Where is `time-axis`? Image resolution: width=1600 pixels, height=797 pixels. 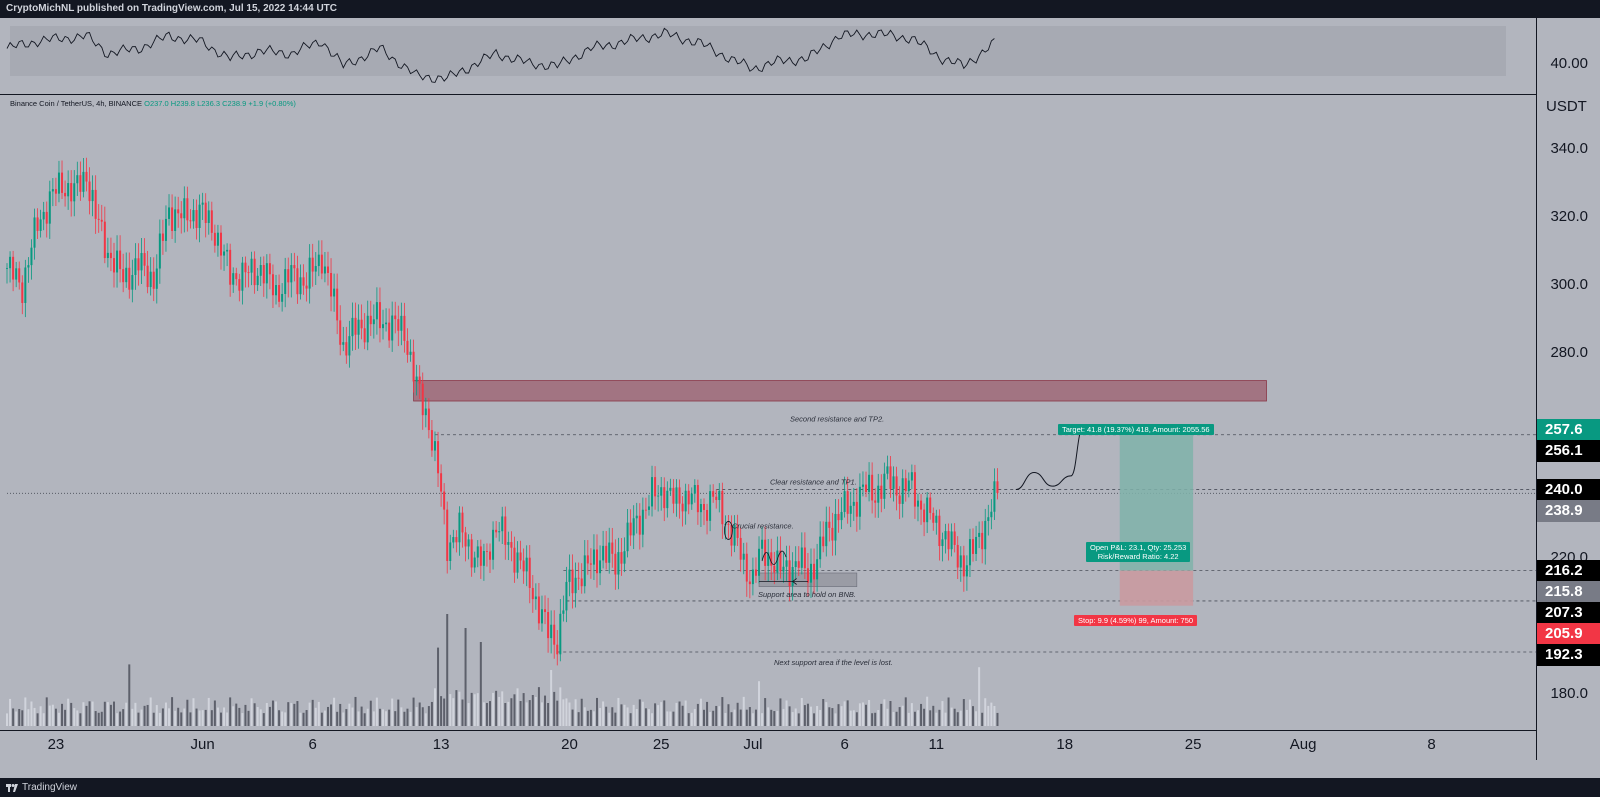 time-axis is located at coordinates (768, 745).